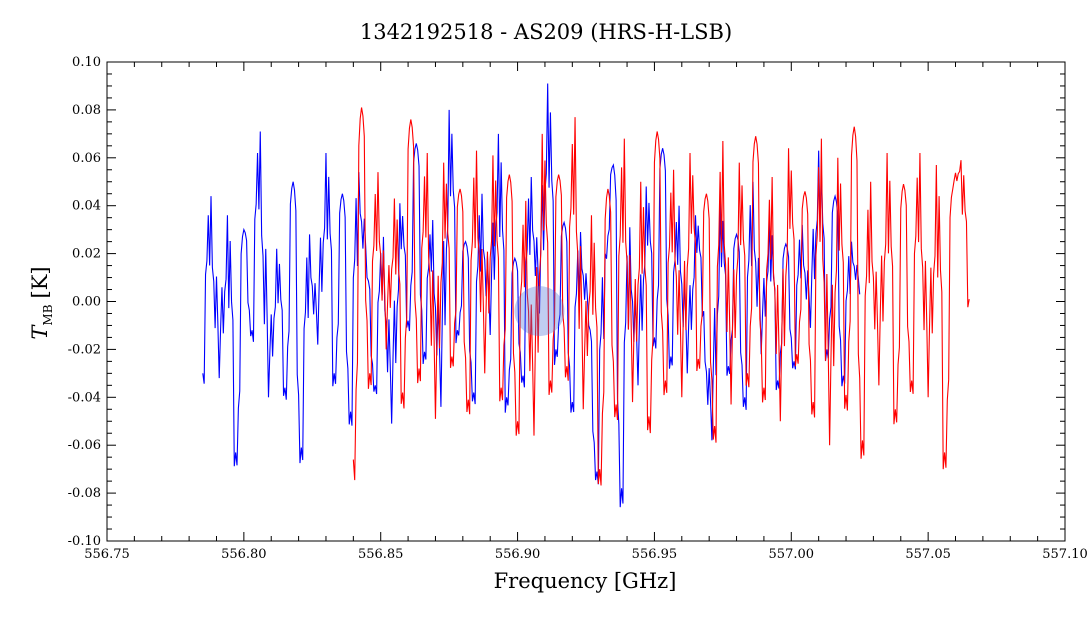 The width and height of the screenshot is (1090, 618). Describe the element at coordinates (84, 397) in the screenshot. I see `y-tick-label: -0.04` at that location.